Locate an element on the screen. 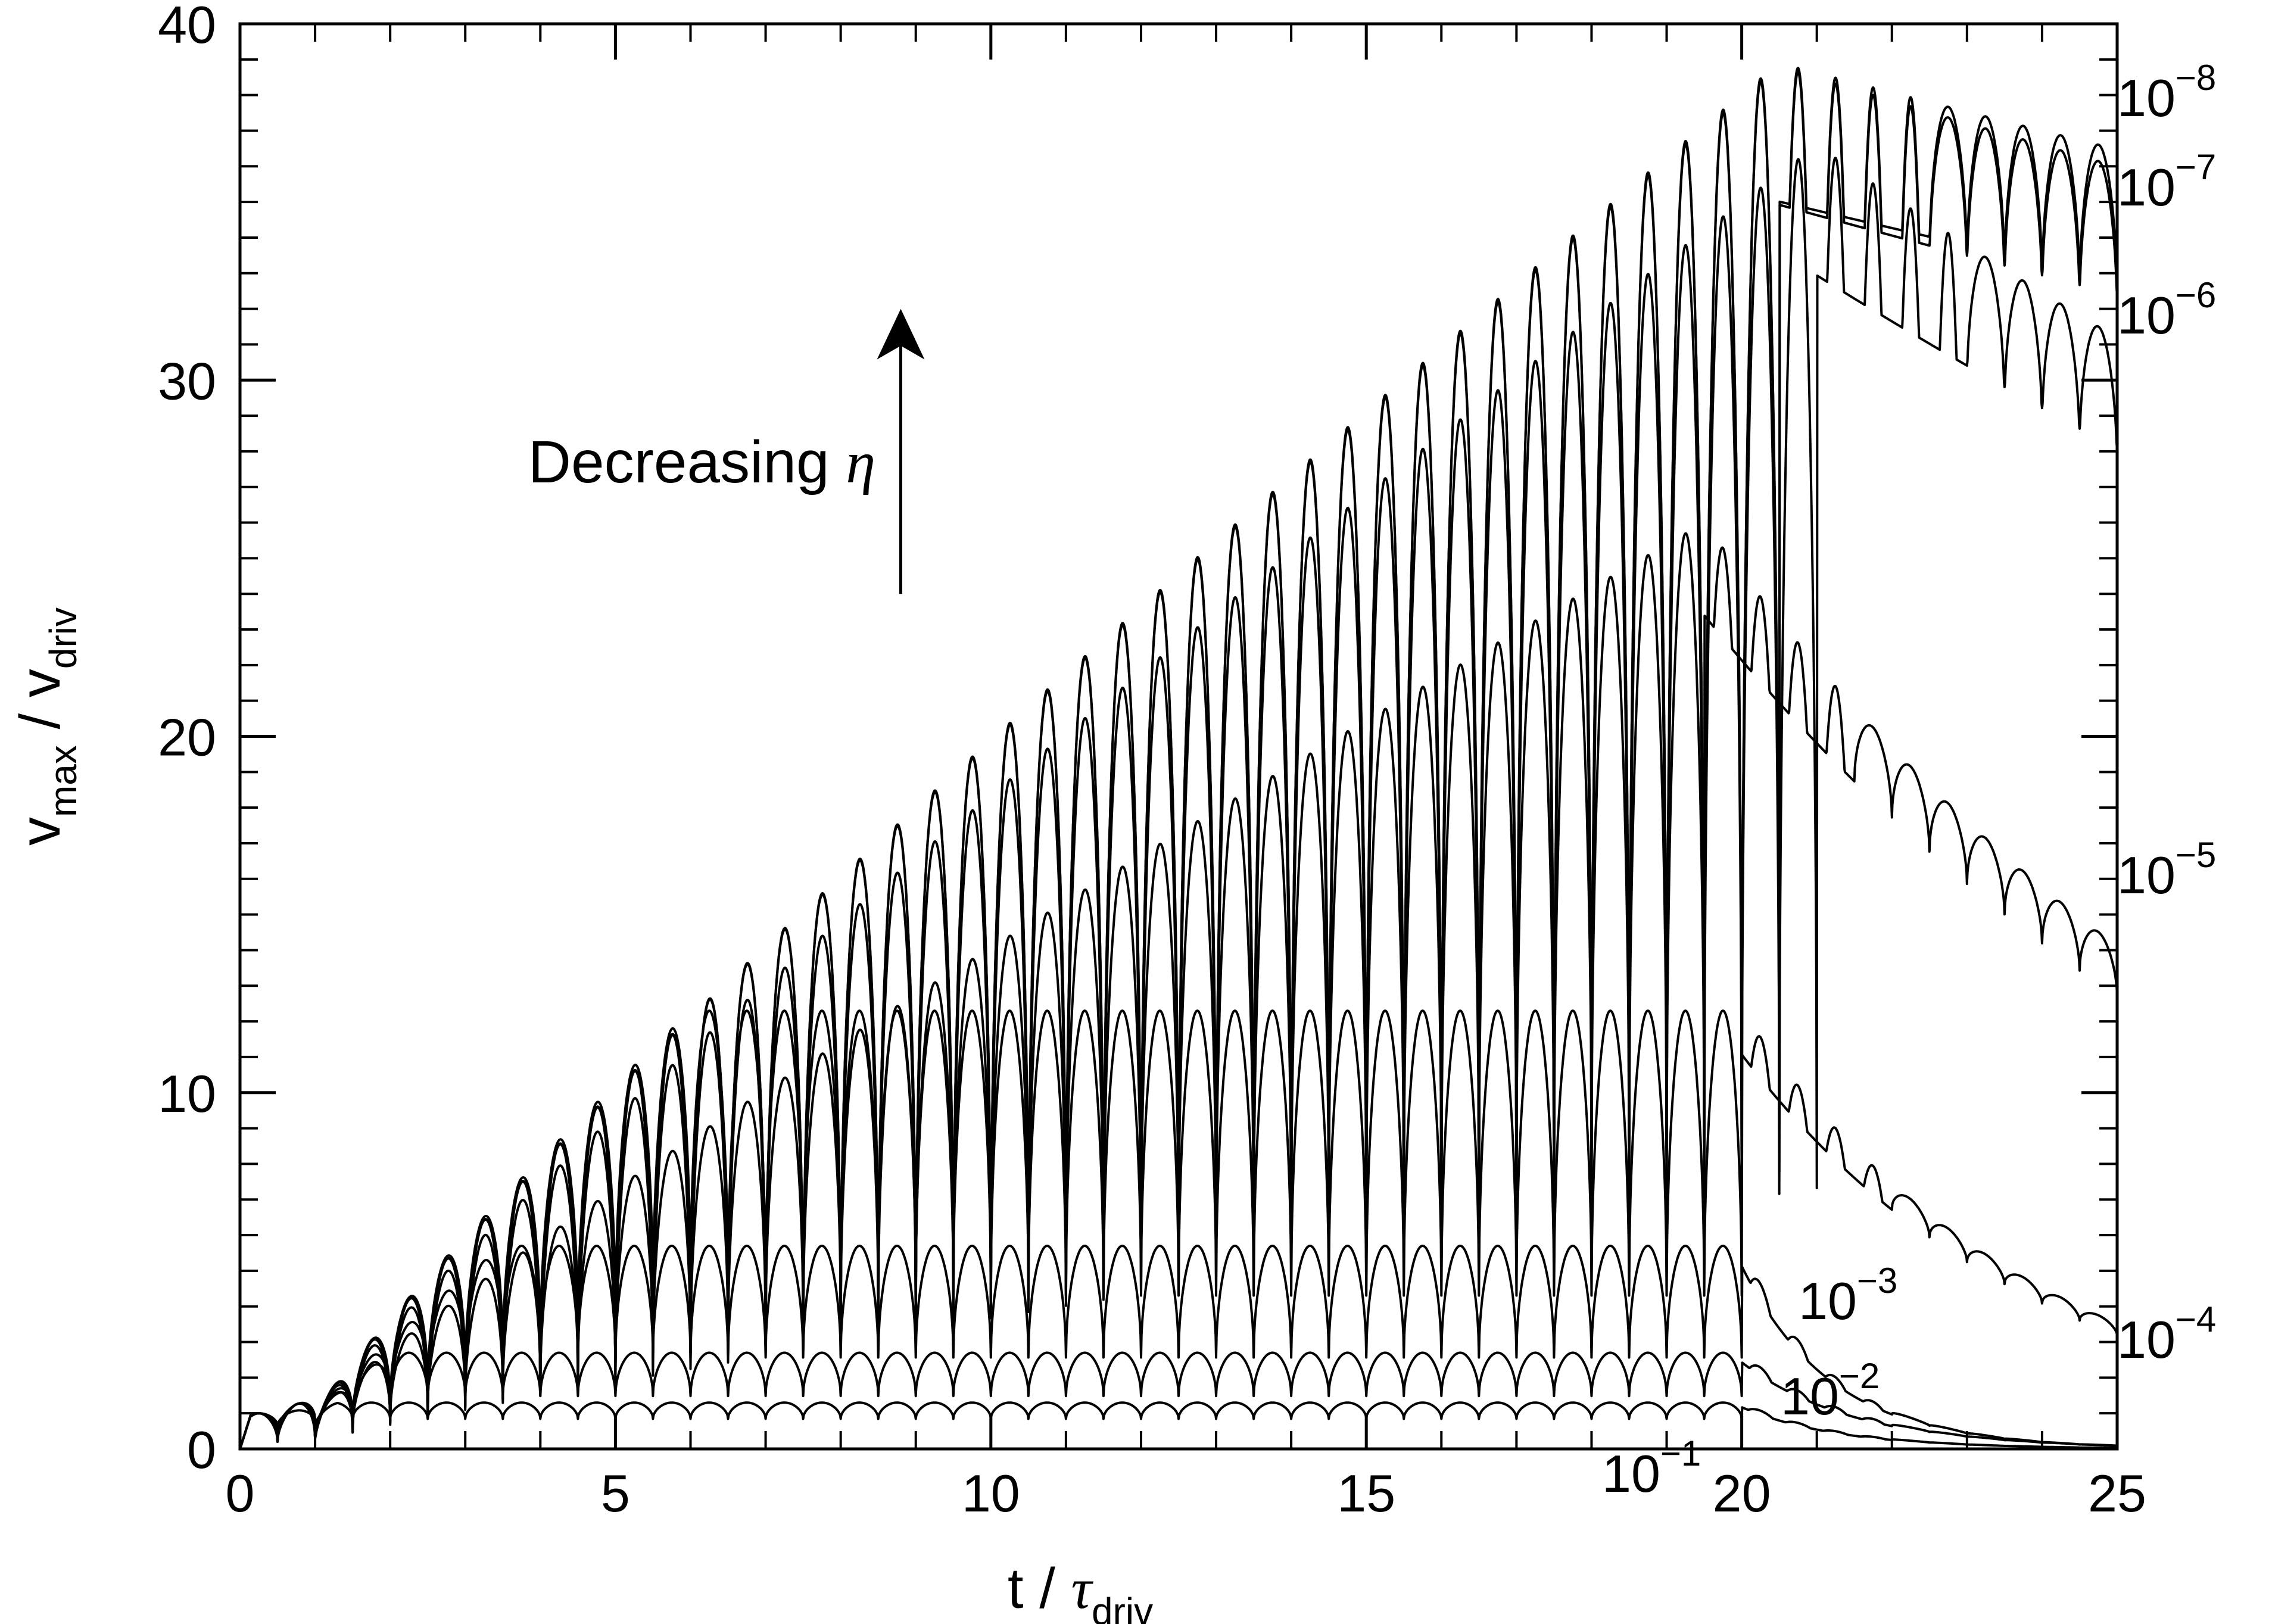  x-tick-labels: 0 5 10 15 20 25 is located at coordinates (1186, 1493).